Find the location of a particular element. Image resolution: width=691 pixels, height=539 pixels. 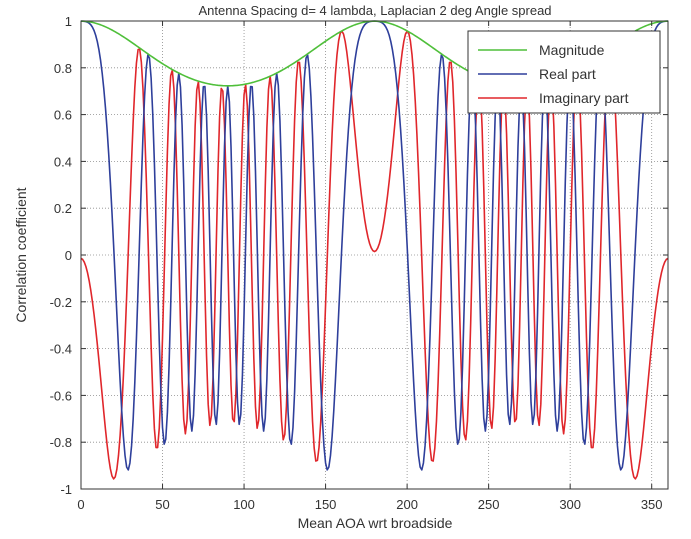

x-tick-label: 300 is located at coordinates (570, 504).